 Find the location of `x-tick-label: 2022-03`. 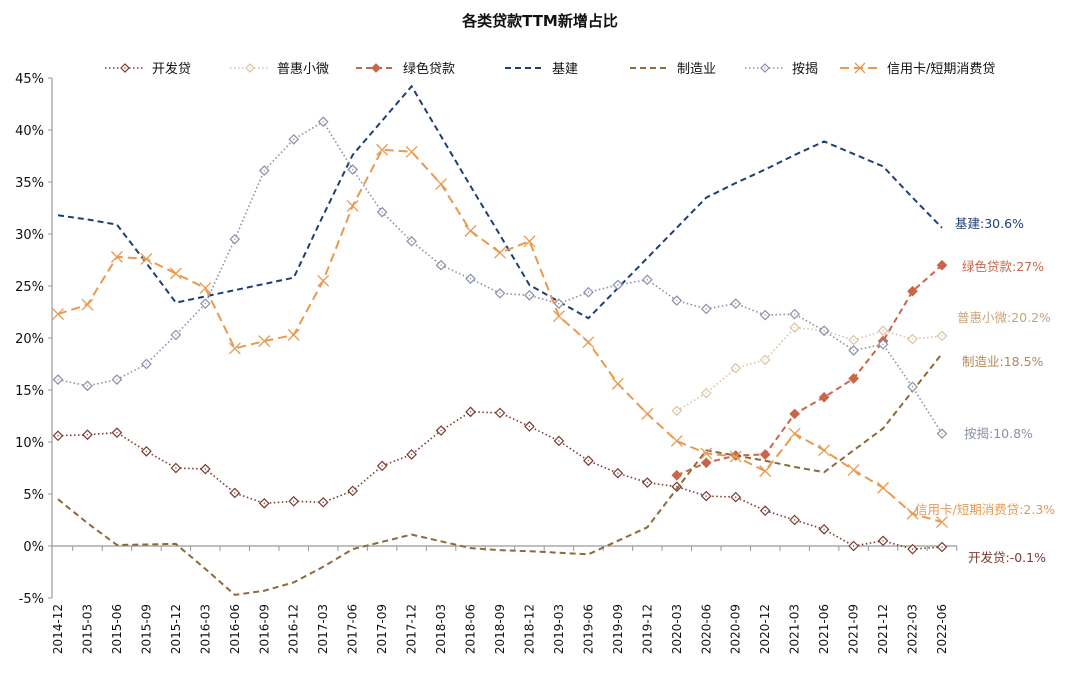

x-tick-label: 2022-03 is located at coordinates (913, 629).